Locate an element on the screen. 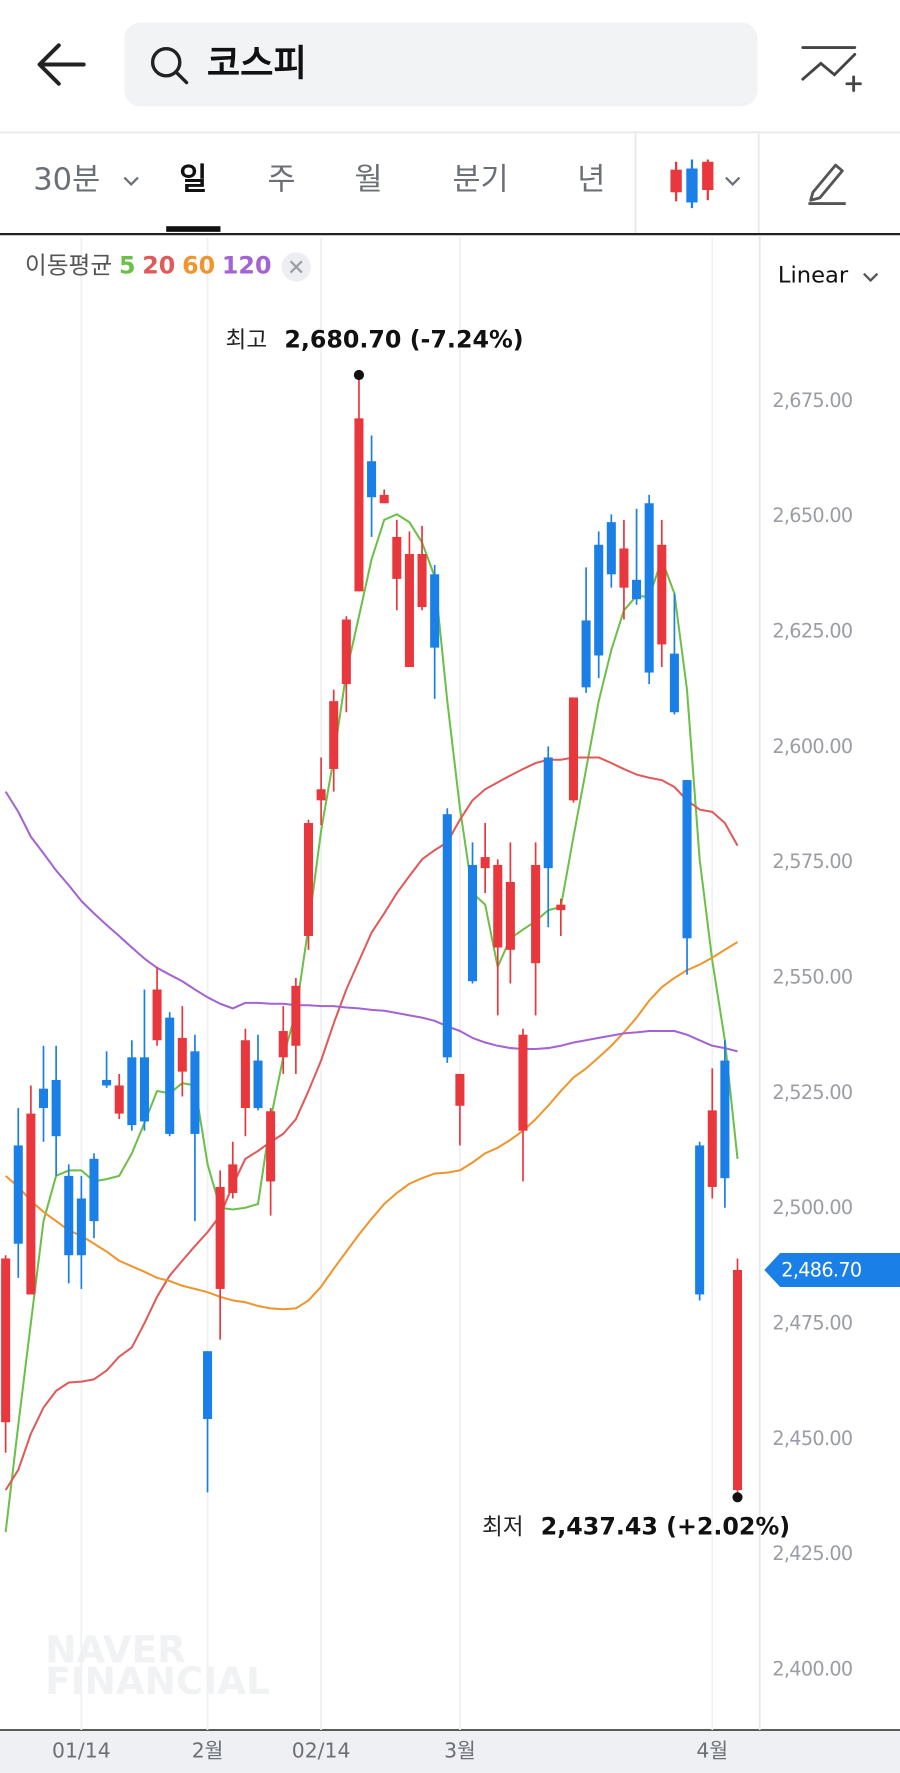 This screenshot has width=900, height=1773. current-price-label: 2,486.70 is located at coordinates (821, 1270).